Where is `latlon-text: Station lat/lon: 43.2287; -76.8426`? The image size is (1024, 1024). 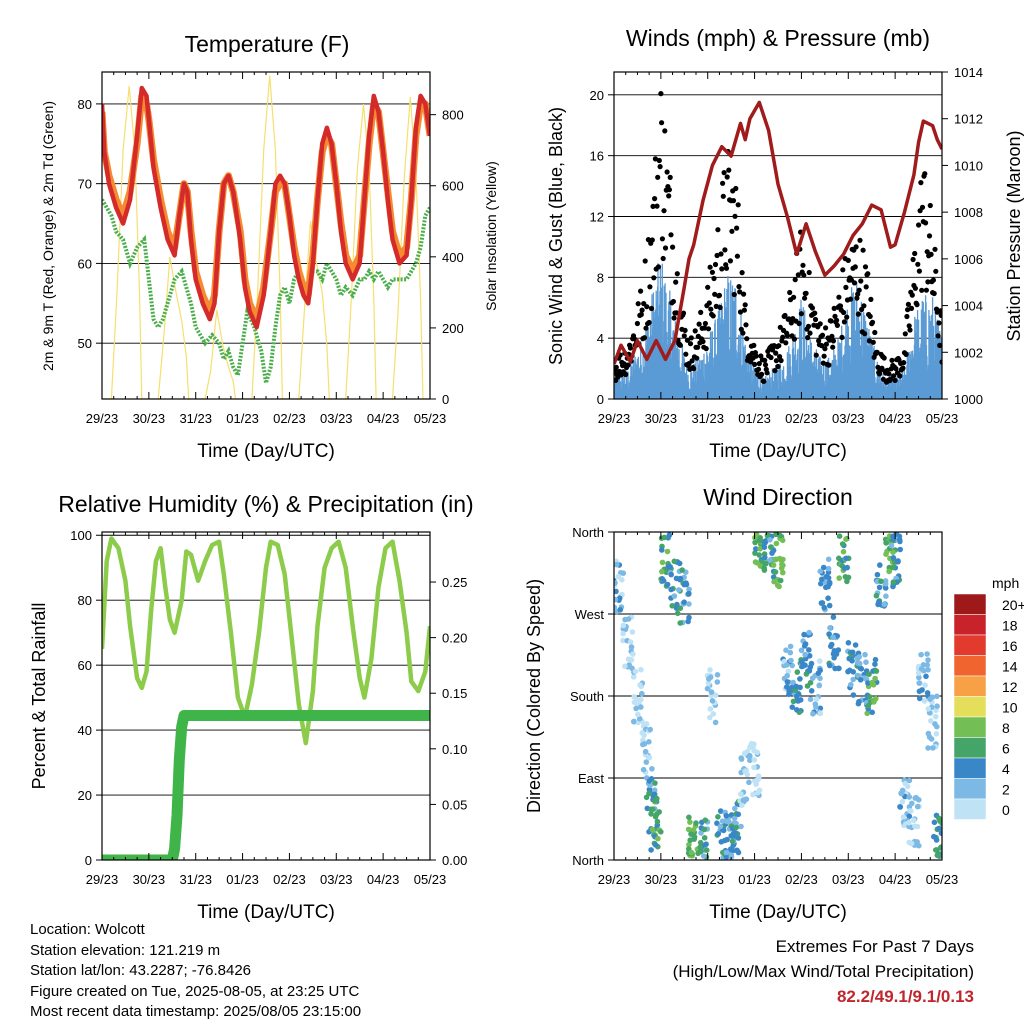 latlon-text: Station lat/lon: 43.2287; -76.8426 is located at coordinates (141, 970).